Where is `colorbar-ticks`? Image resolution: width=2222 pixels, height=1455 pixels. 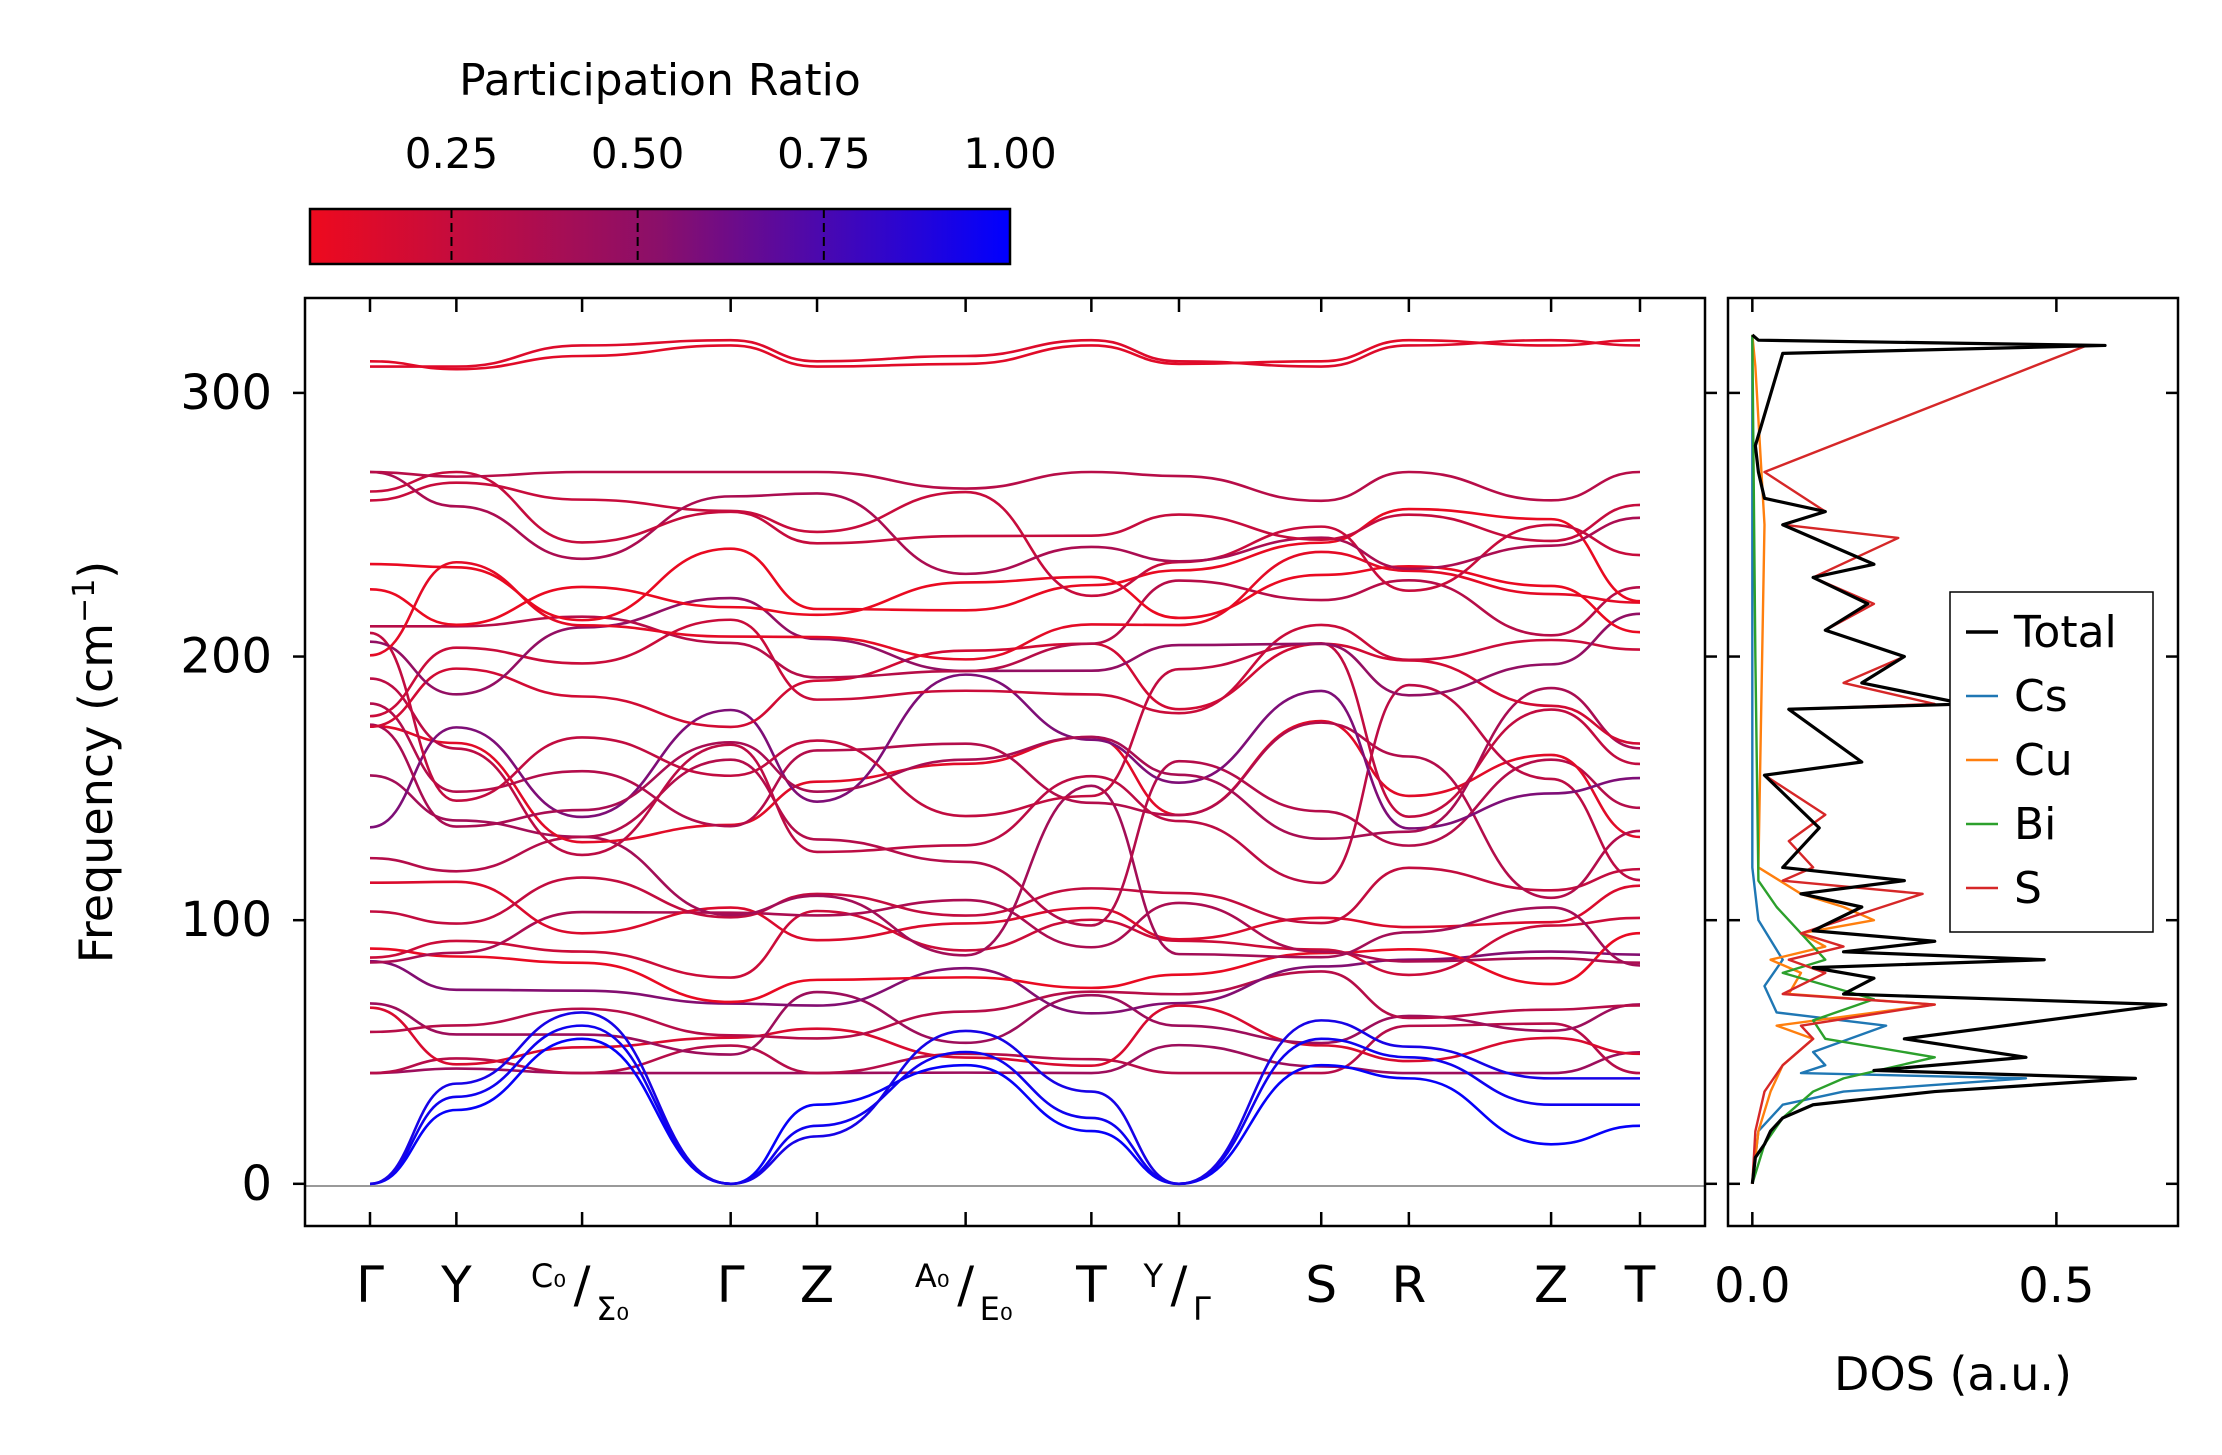 colorbar-ticks is located at coordinates (637, 236).